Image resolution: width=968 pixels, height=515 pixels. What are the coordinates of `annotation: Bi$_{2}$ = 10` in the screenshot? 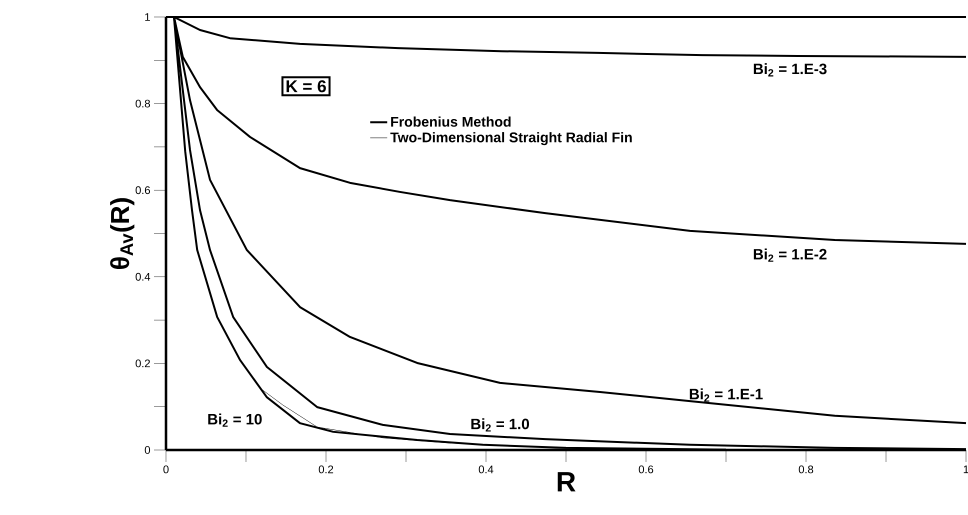 It's located at (235, 420).